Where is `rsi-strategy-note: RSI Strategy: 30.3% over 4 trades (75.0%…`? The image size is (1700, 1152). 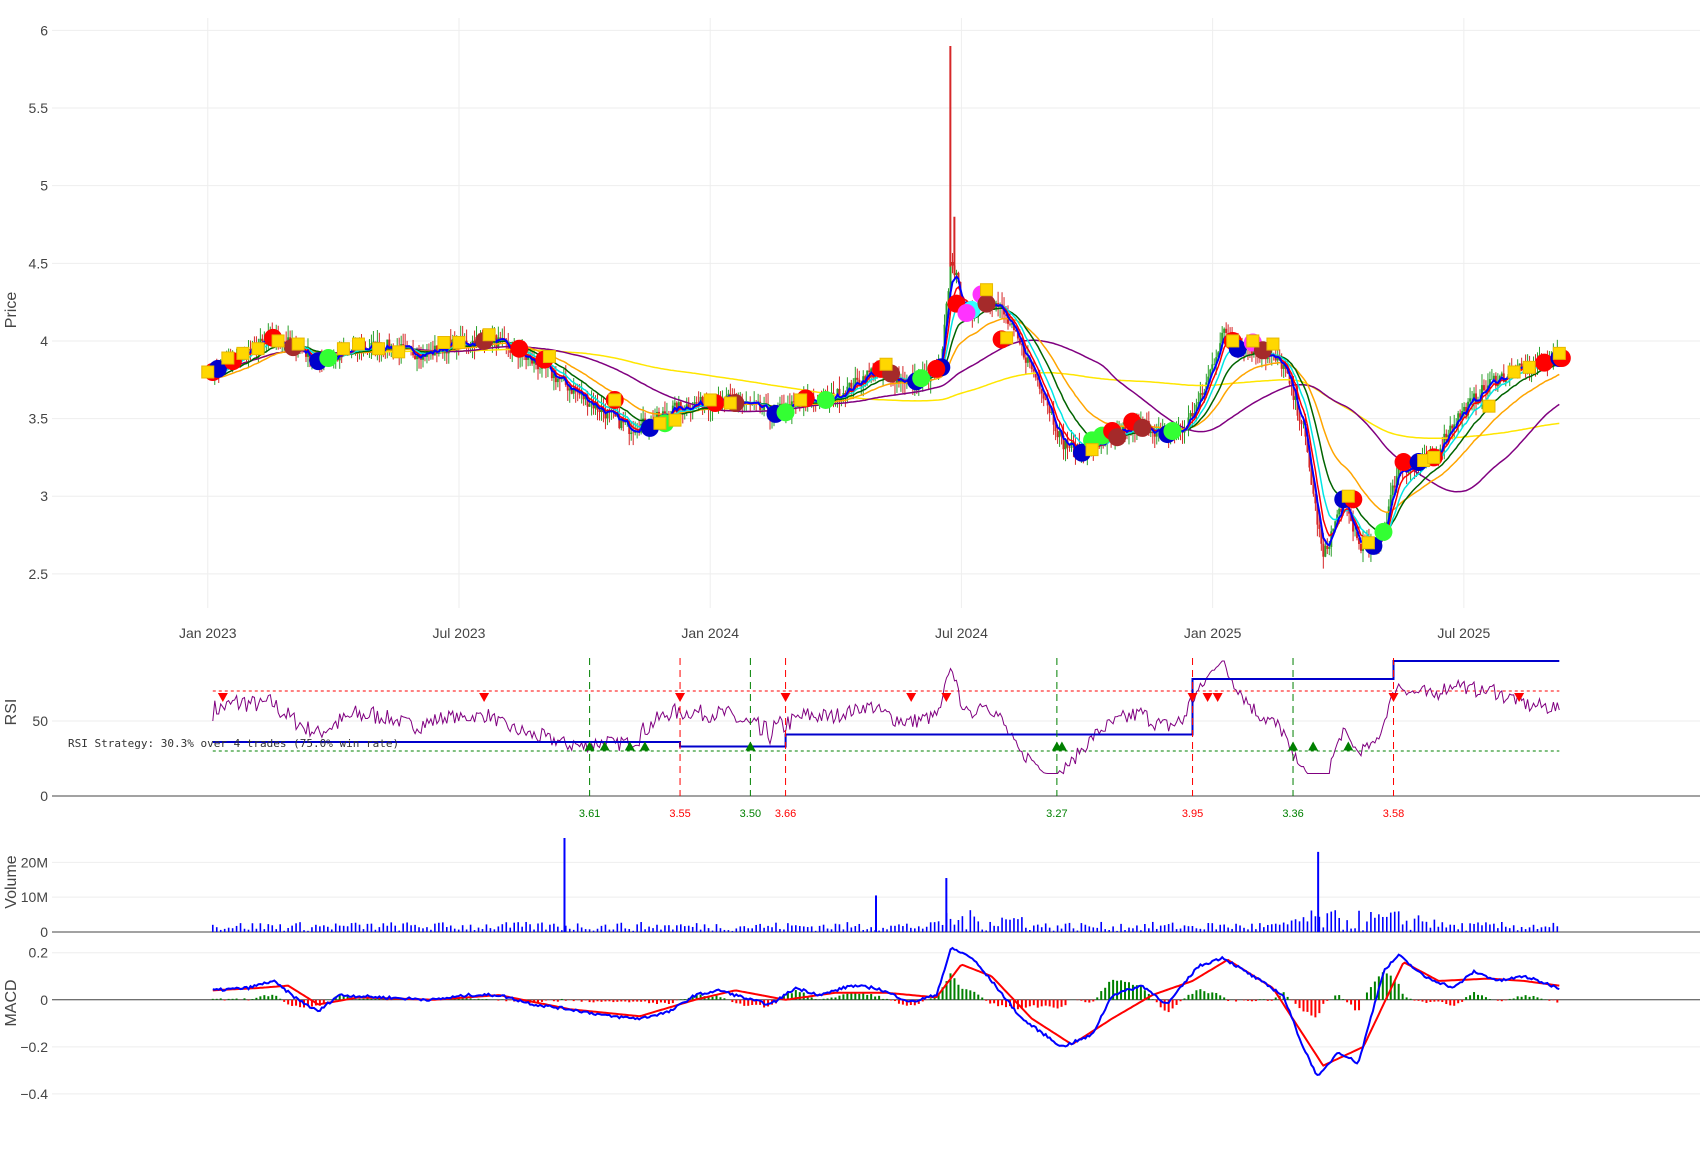
rsi-strategy-note: RSI Strategy: 30.3% over 4 trades (75.0%… is located at coordinates (233, 743).